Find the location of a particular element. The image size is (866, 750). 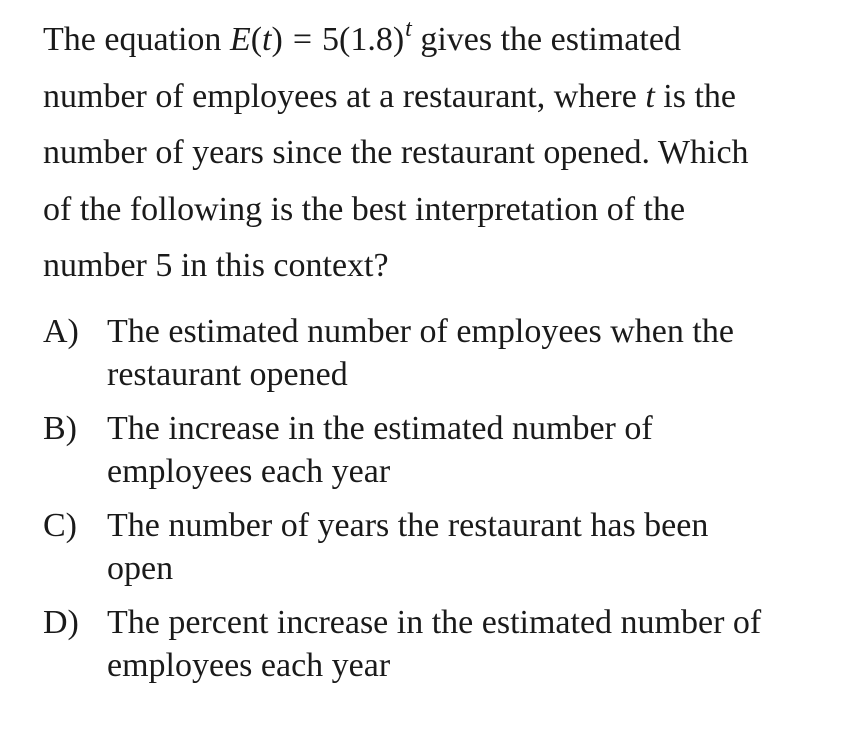

choice-text-line: The increase in the estimated number of is located at coordinates (380, 428).